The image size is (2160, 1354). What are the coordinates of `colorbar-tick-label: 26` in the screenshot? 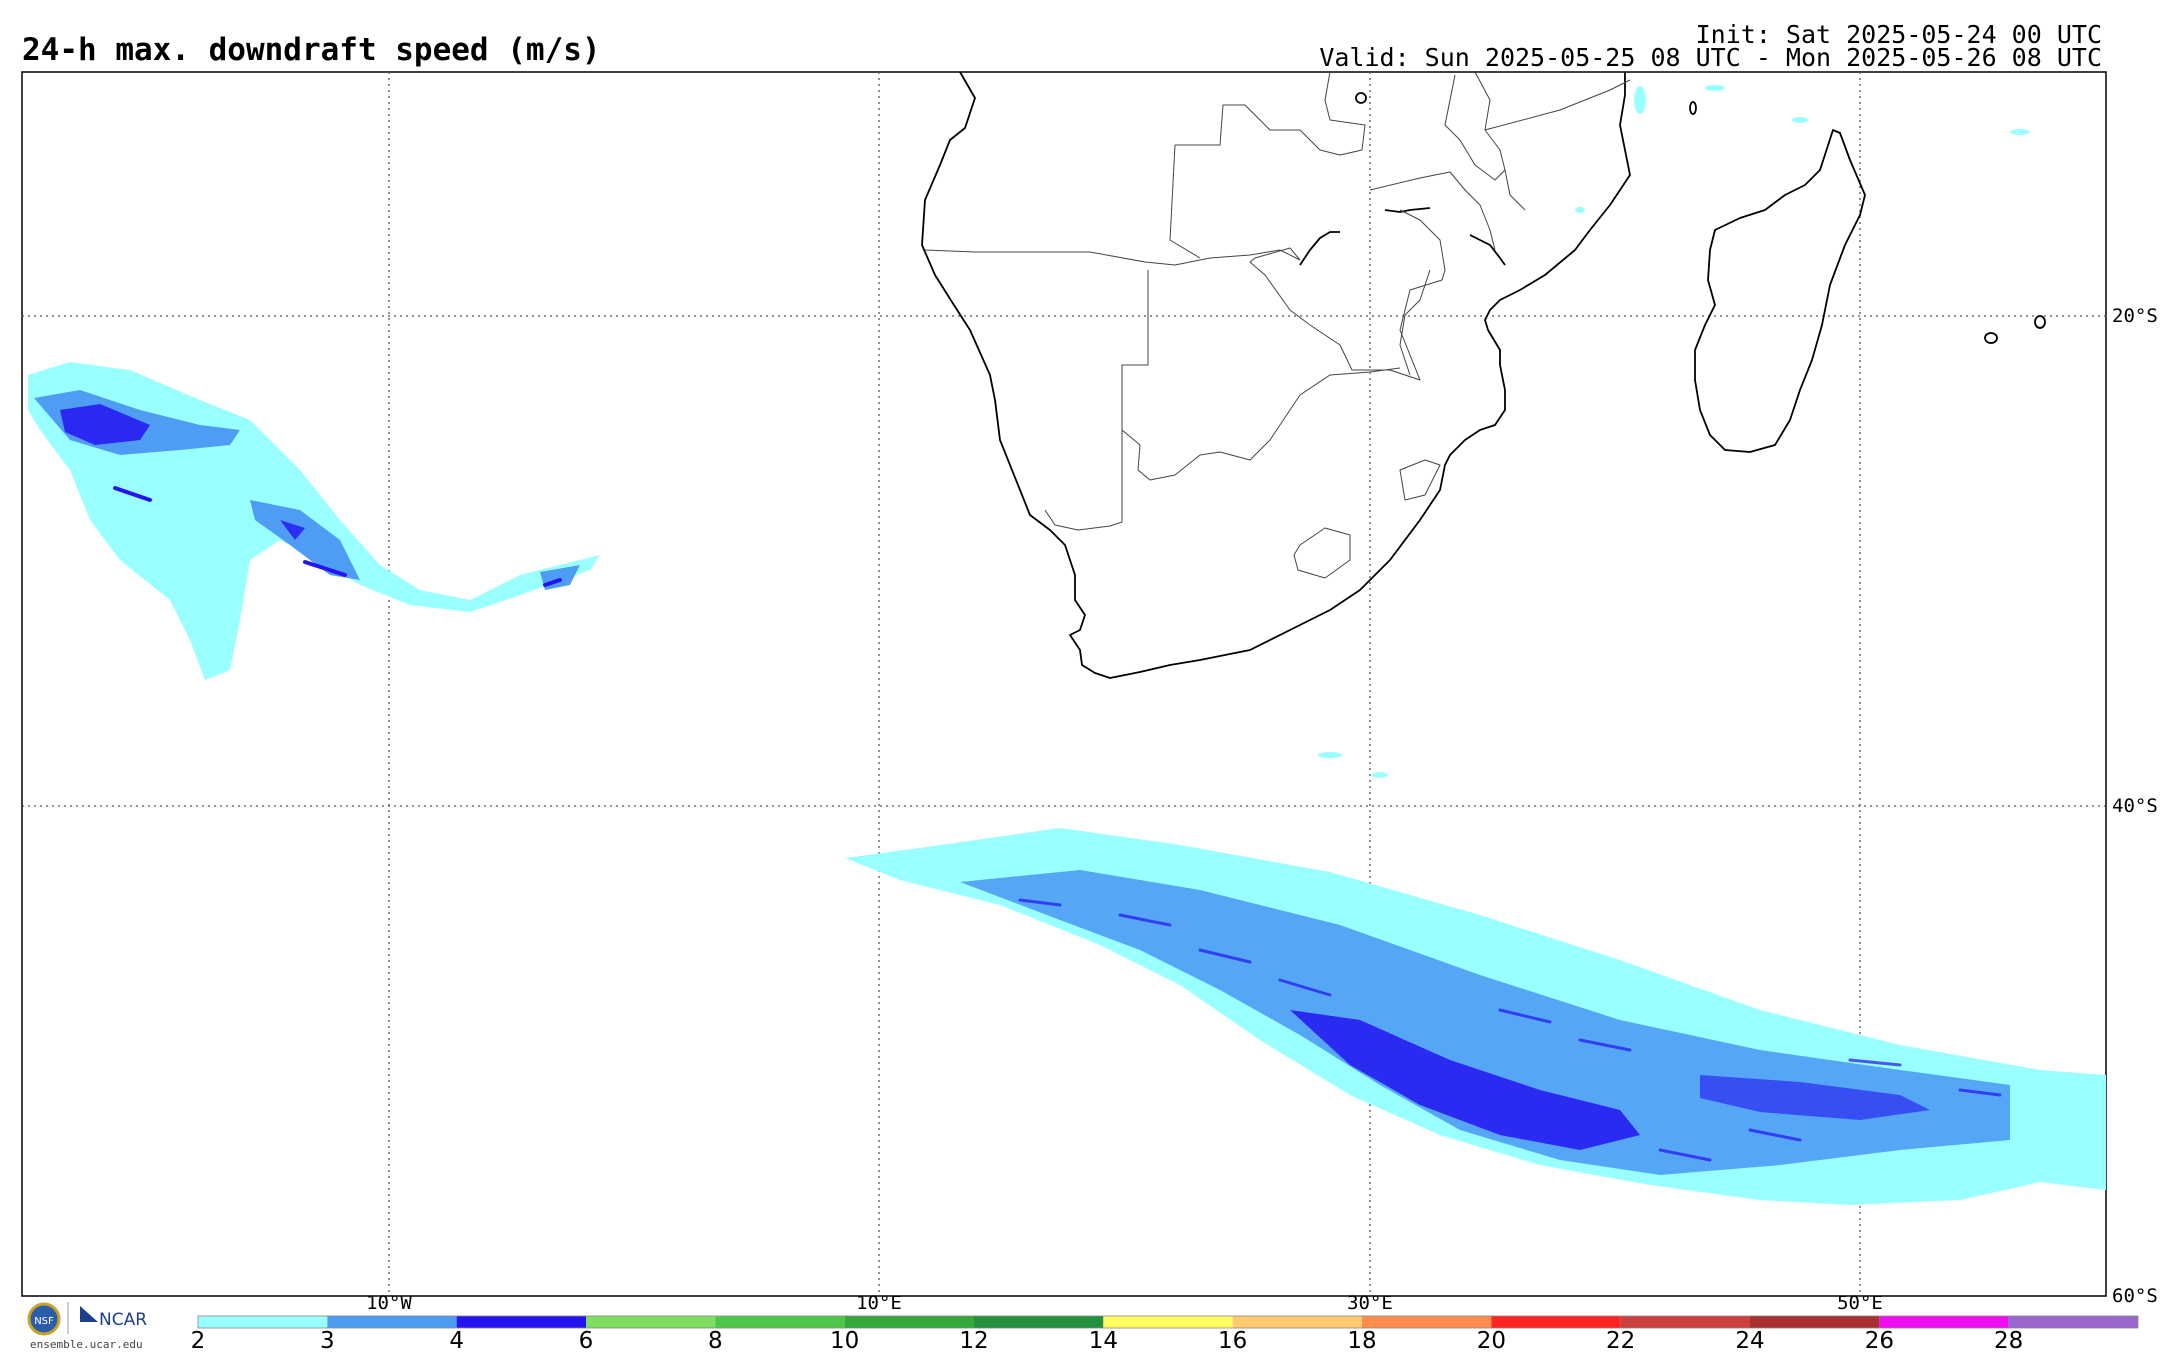 It's located at (1879, 1341).